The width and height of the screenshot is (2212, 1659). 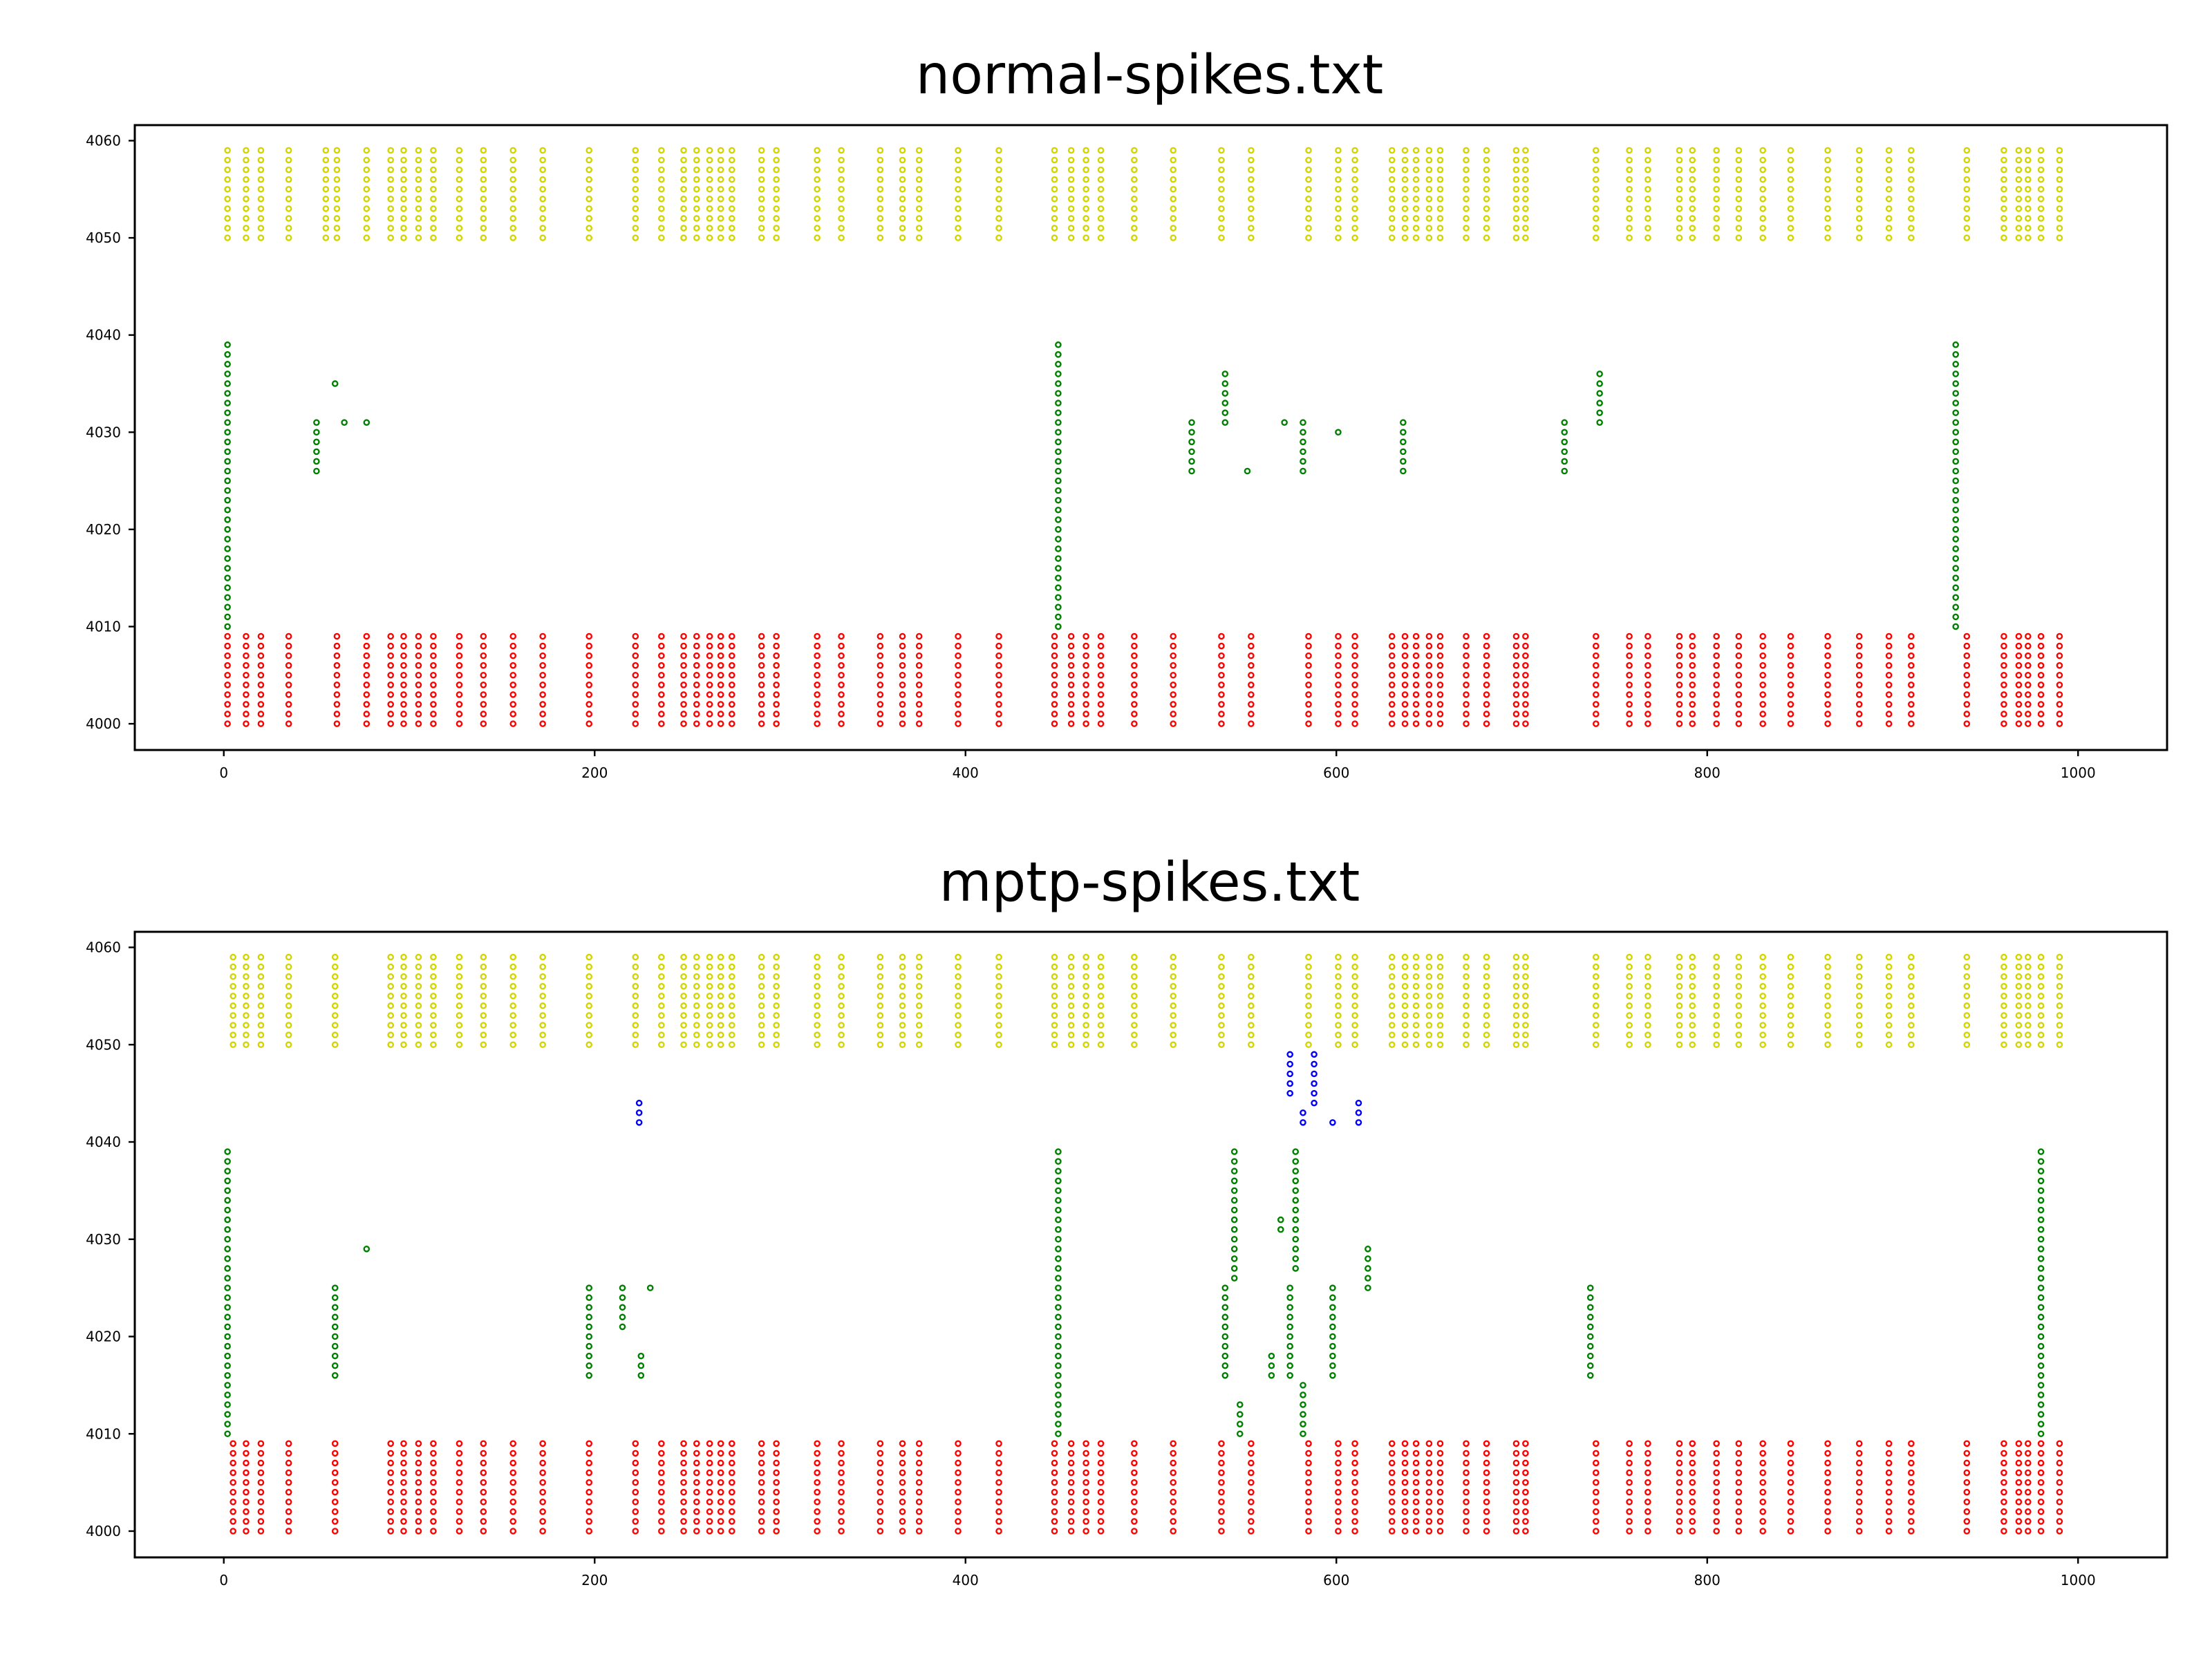 What do you see at coordinates (104, 1433) in the screenshot?
I see `y-tick-label: 4010` at bounding box center [104, 1433].